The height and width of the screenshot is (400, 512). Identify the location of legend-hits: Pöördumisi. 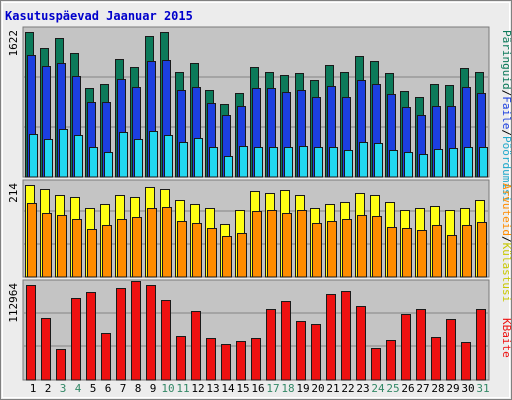
(506, 169).